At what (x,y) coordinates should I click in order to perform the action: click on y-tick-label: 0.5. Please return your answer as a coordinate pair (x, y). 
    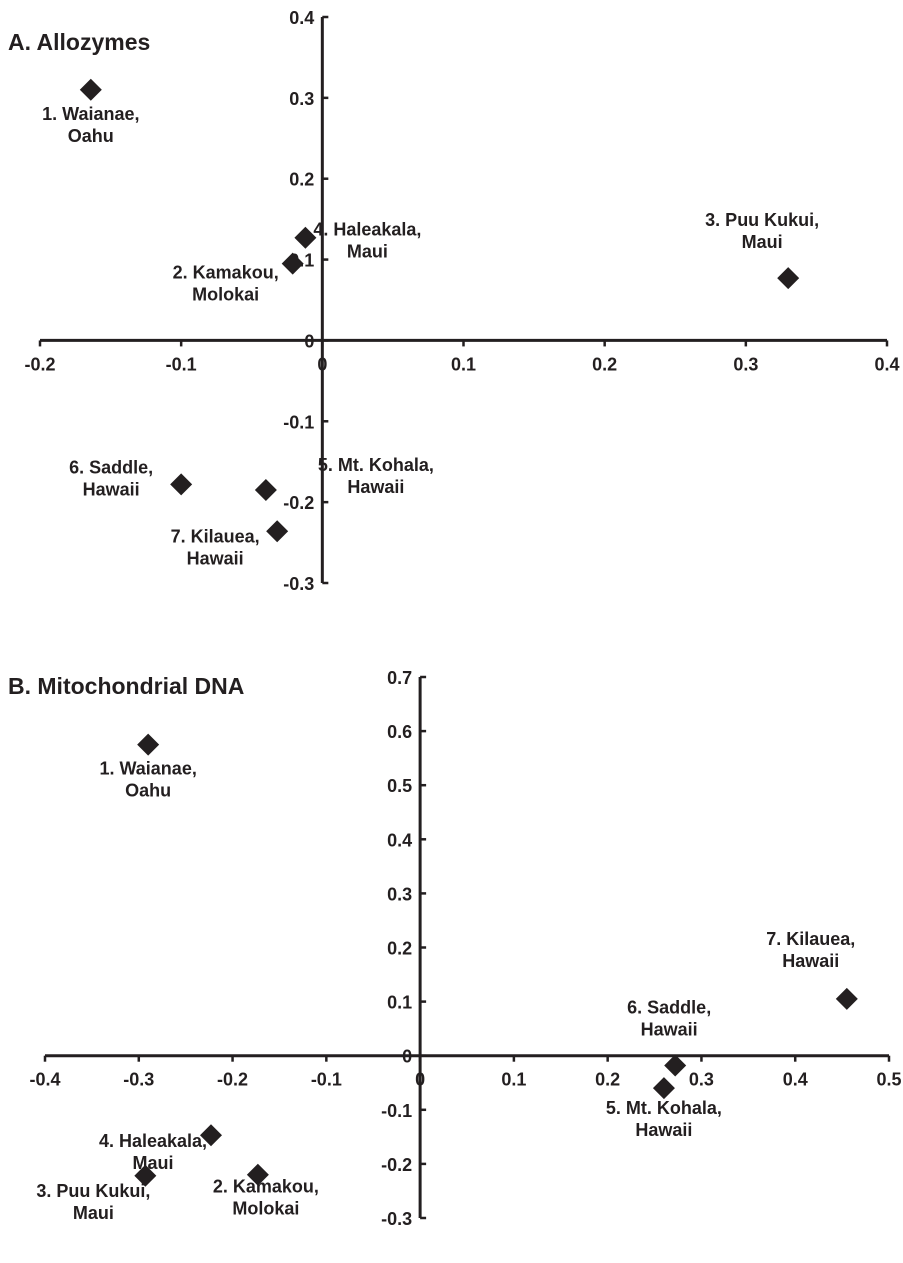
    Looking at the image, I should click on (399, 786).